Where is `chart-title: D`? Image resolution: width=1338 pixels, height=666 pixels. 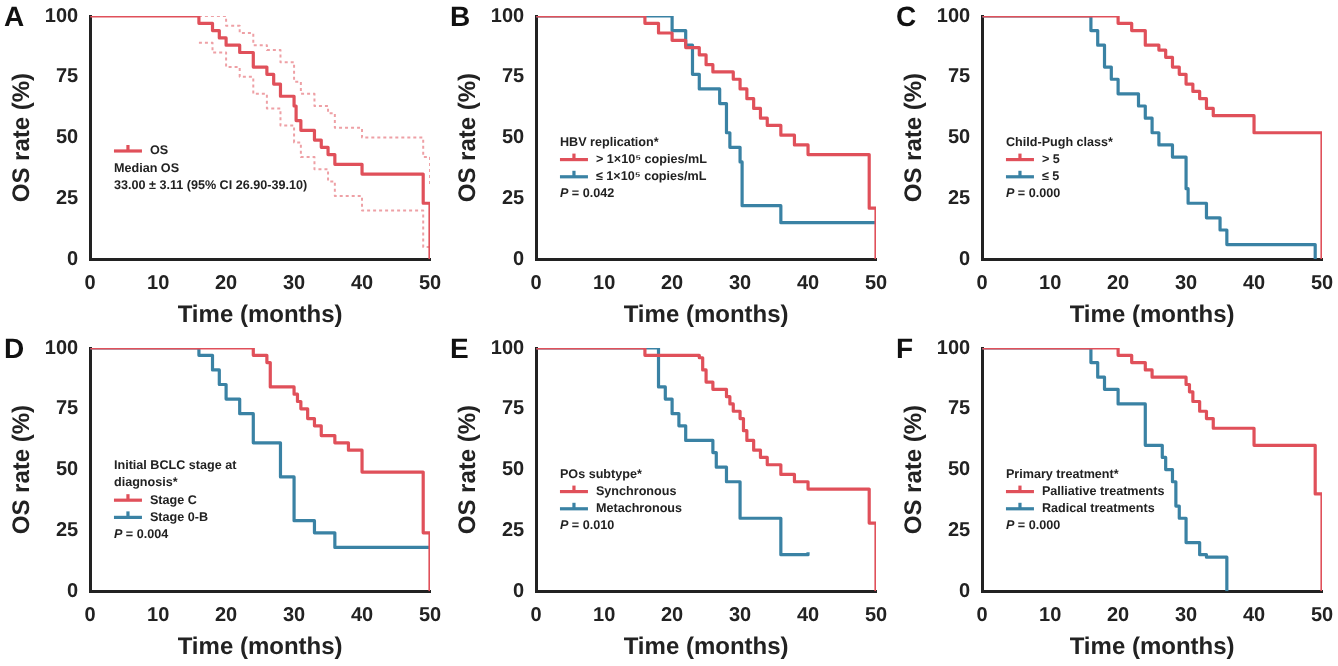
chart-title: D is located at coordinates (14, 347).